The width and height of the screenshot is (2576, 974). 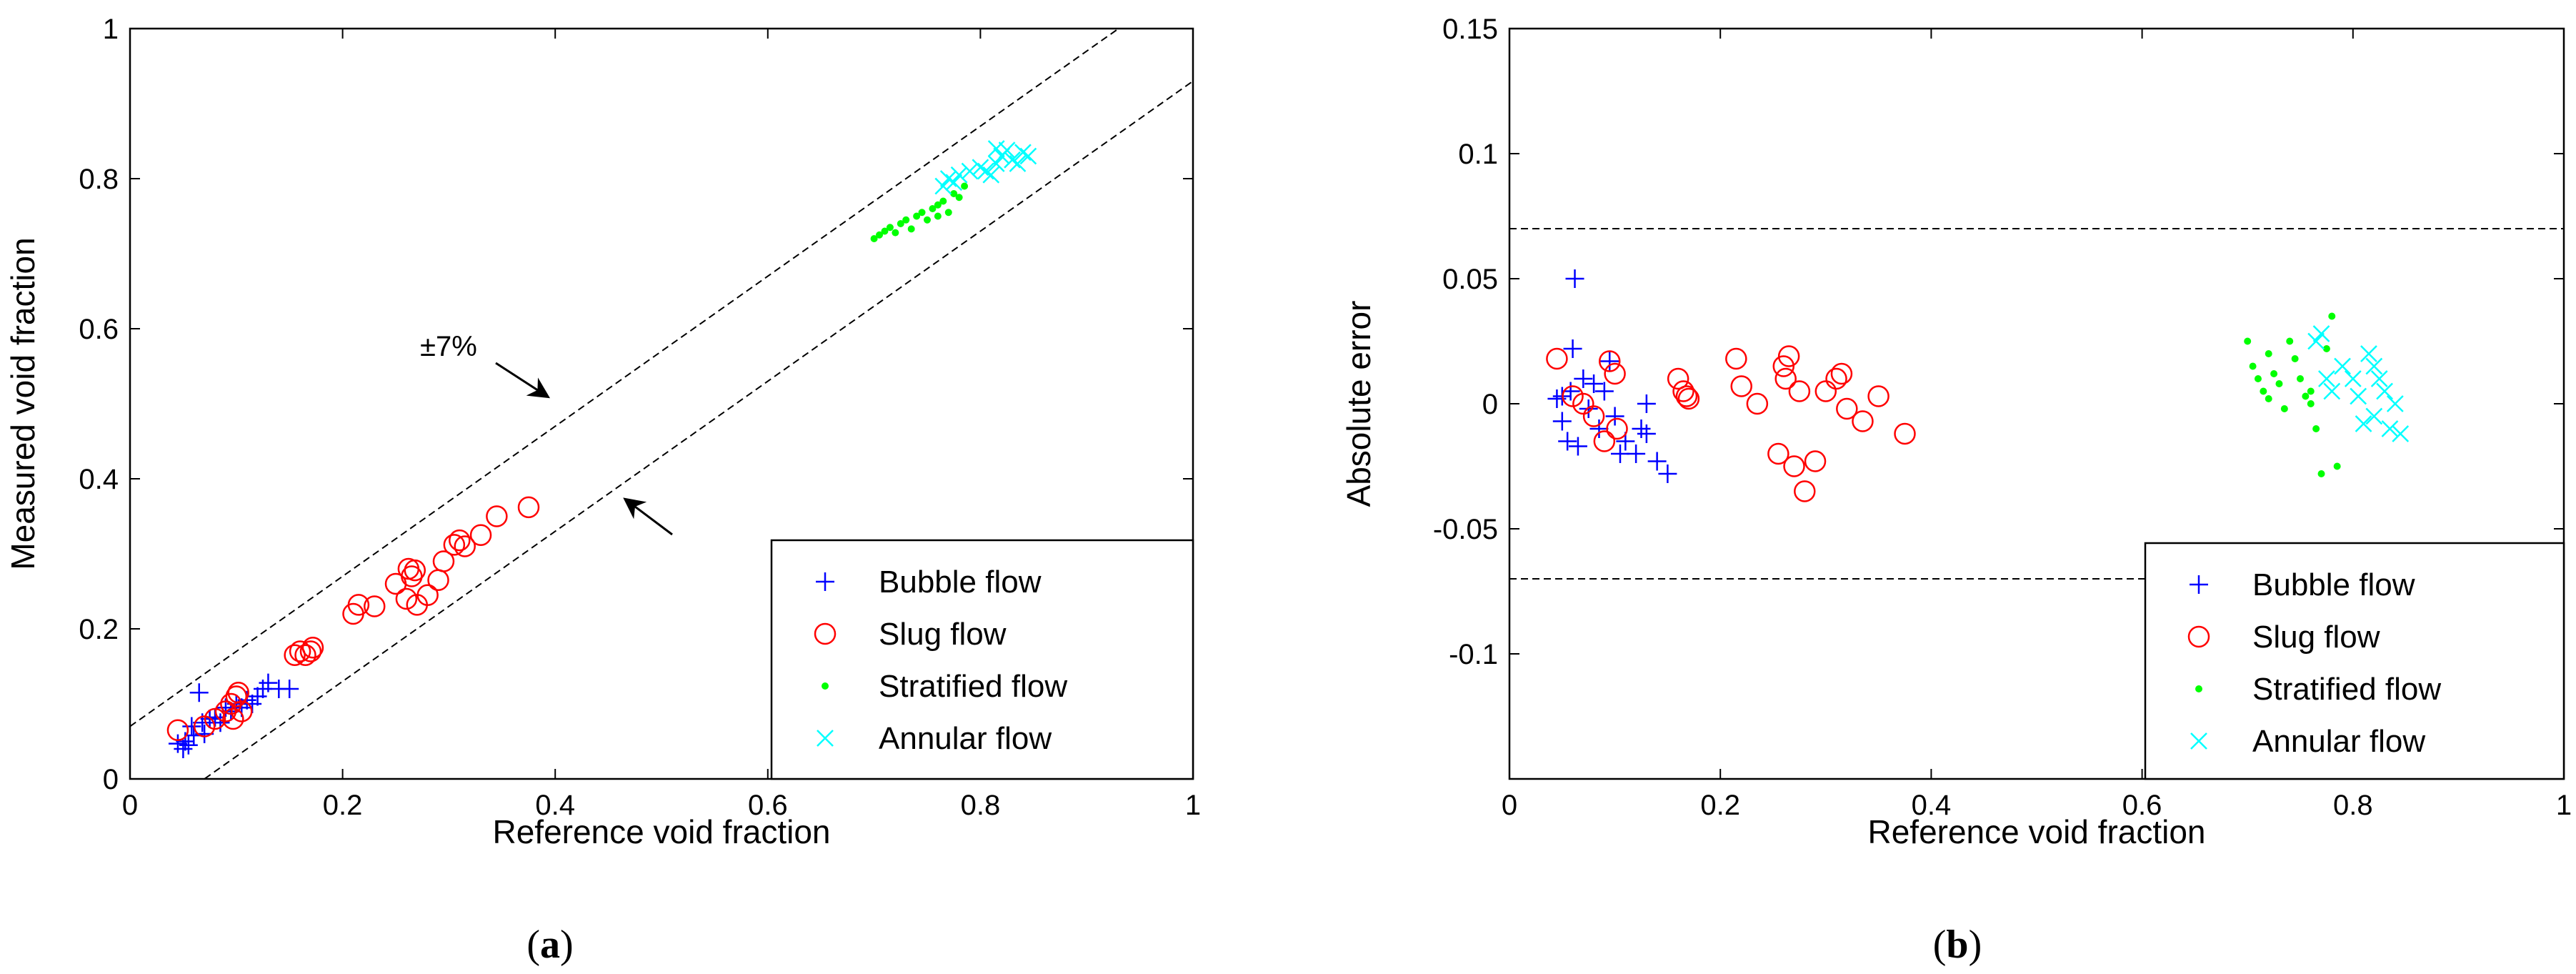 I want to click on panel-label-a-letter: a, so click(x=550, y=945).